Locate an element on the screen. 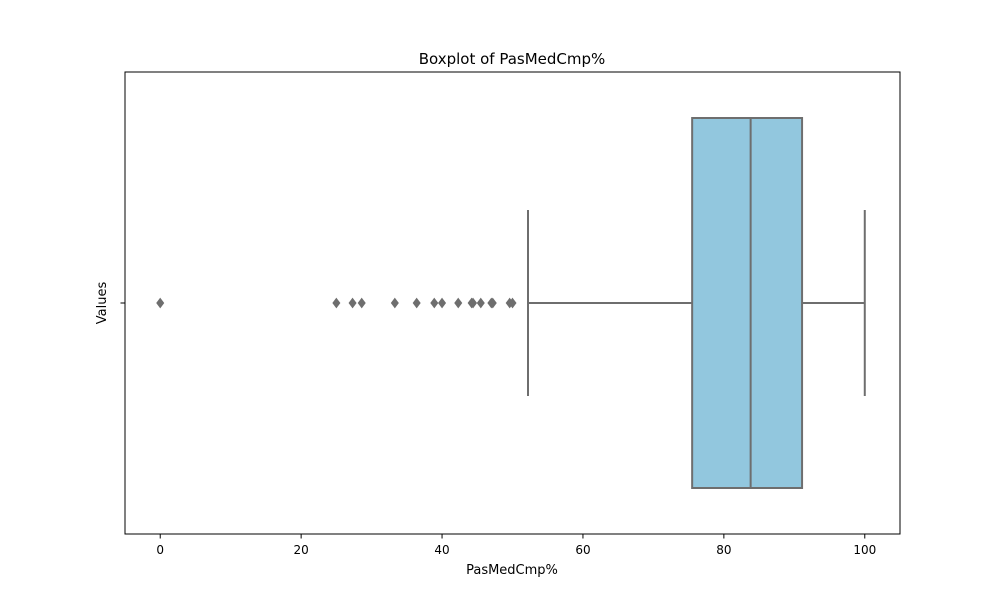 This screenshot has width=1000, height=600. x-tick-label: 20 is located at coordinates (300, 550).